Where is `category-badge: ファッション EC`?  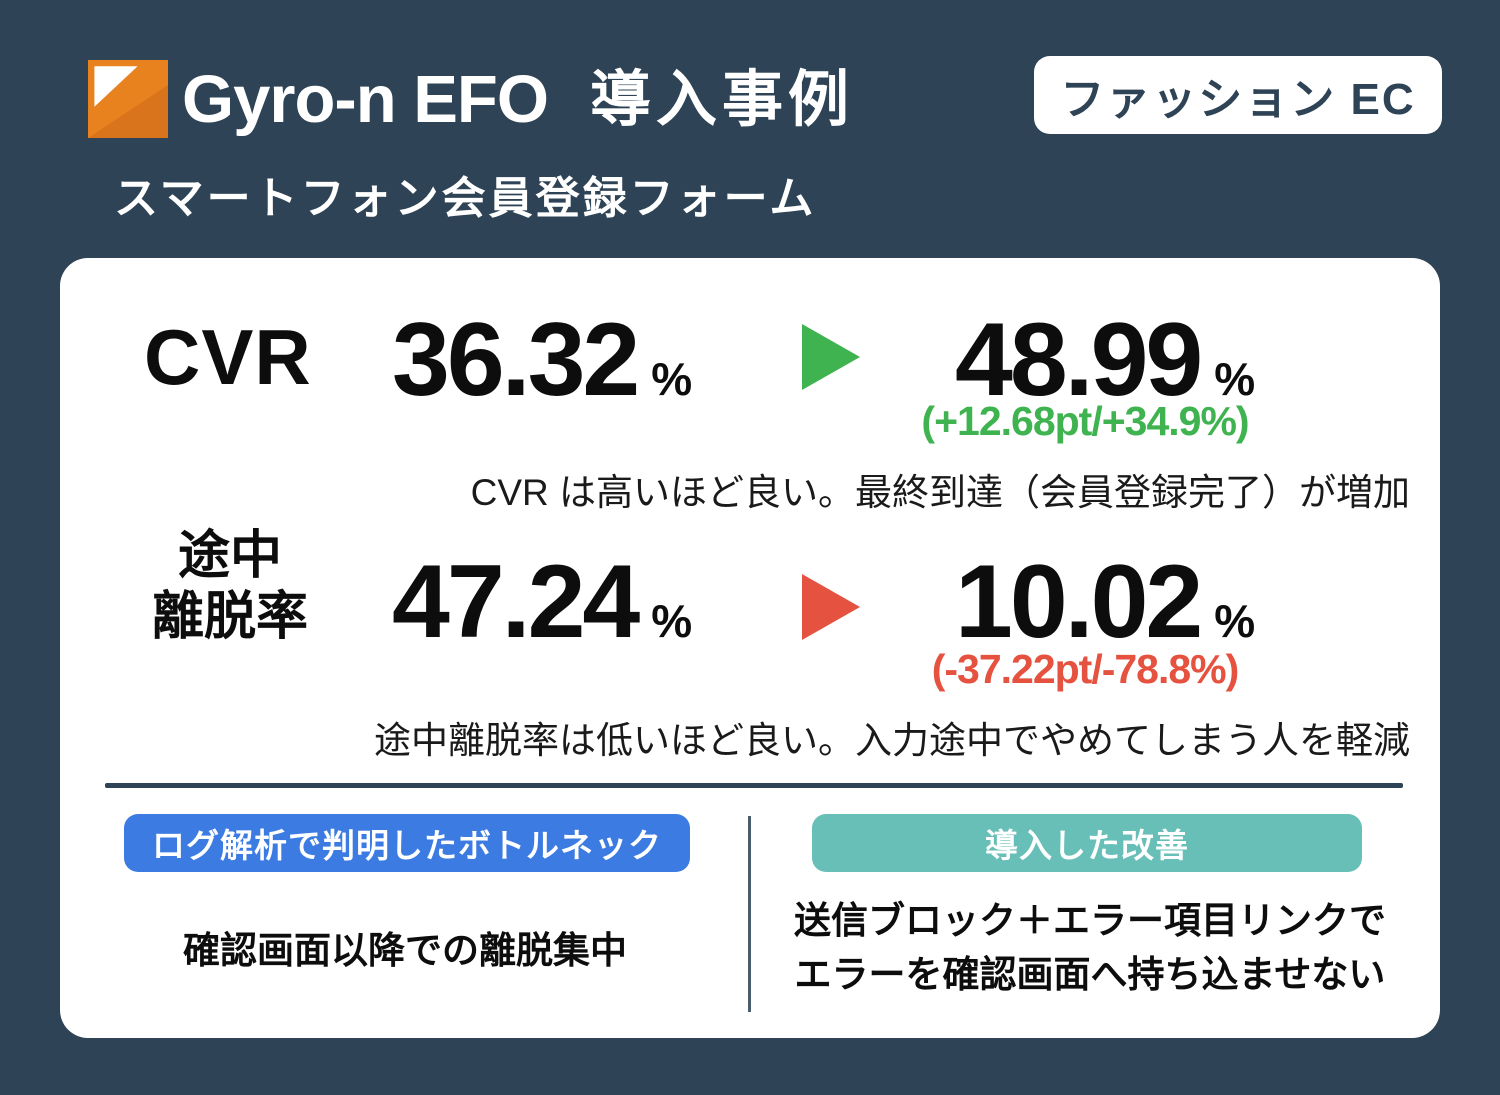
category-badge: ファッション EC is located at coordinates (1238, 95).